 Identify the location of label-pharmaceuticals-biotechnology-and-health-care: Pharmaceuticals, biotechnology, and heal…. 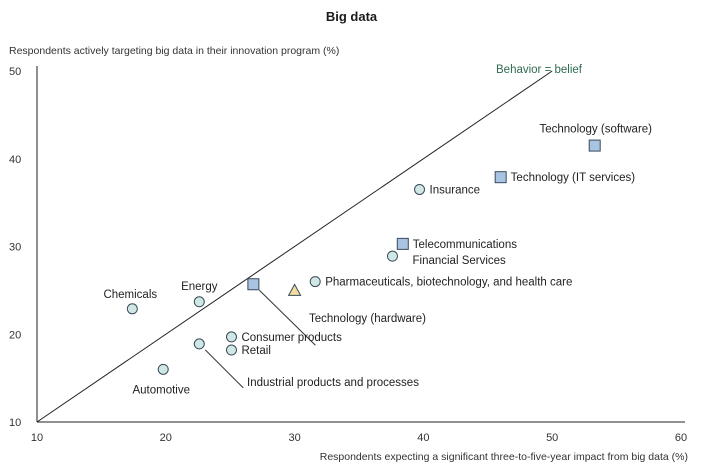
(448, 283).